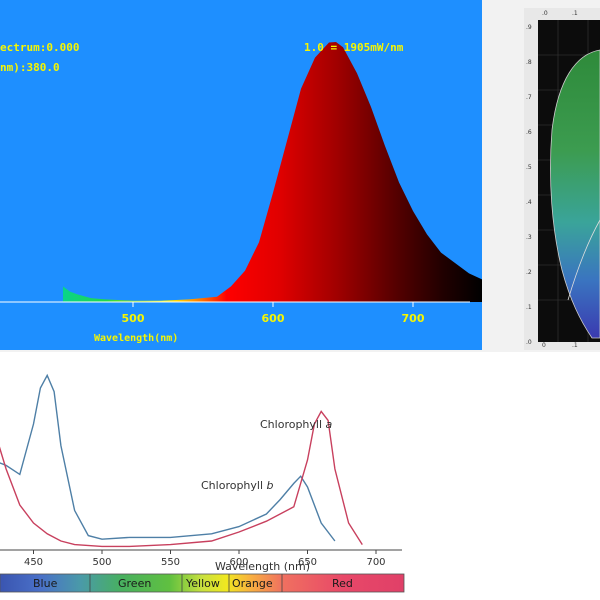 This screenshot has height=600, width=600. What do you see at coordinates (529, 237) in the screenshot?
I see `cie-y-tick-label: .3` at bounding box center [529, 237].